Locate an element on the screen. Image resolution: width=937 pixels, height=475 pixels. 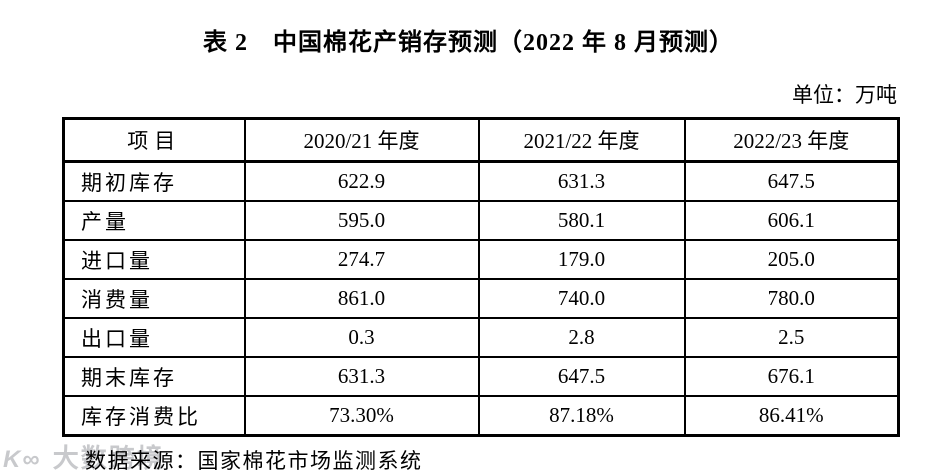
column-header-item: 项目 is located at coordinates (154, 140).